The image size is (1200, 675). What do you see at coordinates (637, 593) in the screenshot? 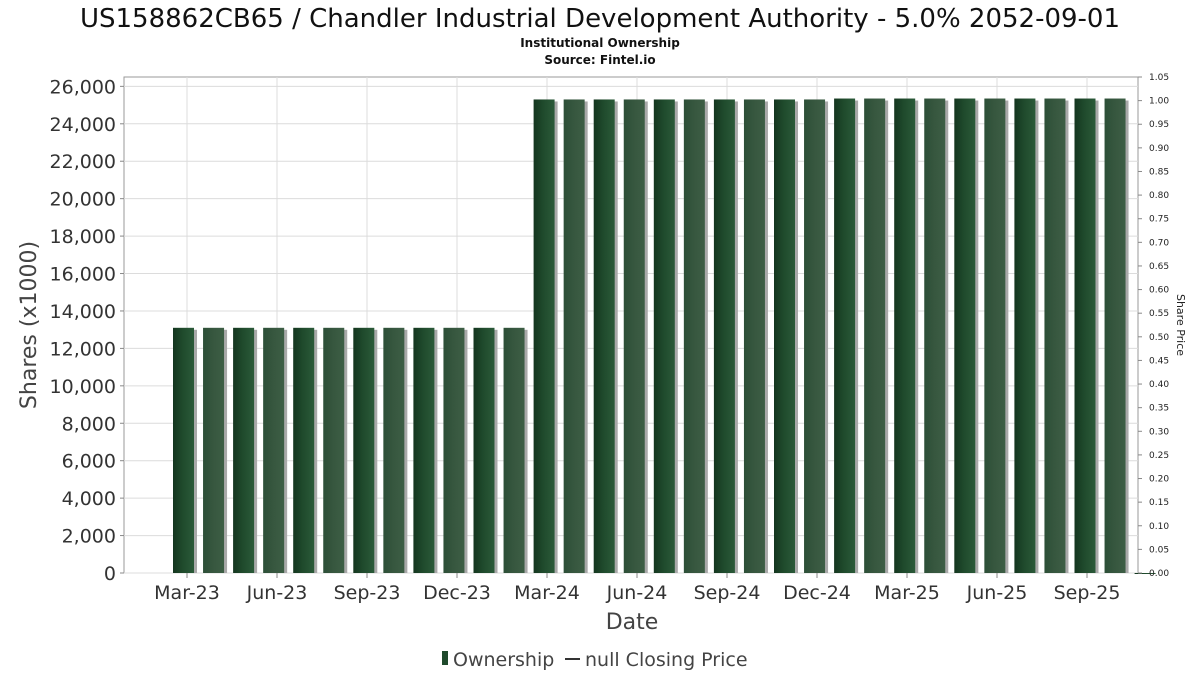
I see `x-tick-label: Jun-24` at bounding box center [637, 593].